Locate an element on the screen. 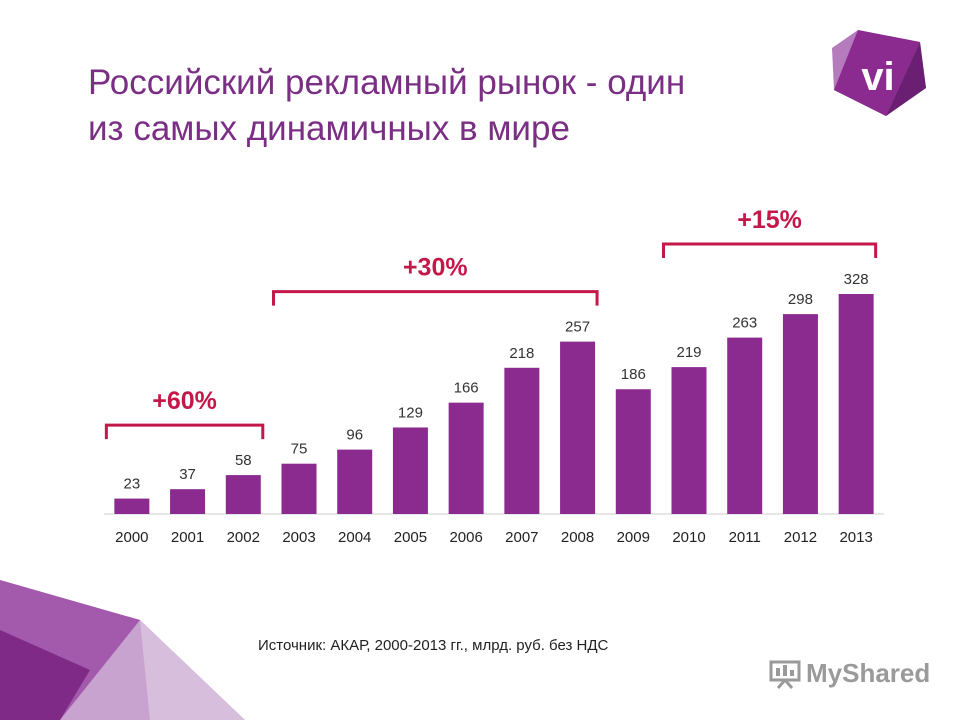 This screenshot has height=720, width=960. tick-label-2007: 2007 is located at coordinates (521, 537).